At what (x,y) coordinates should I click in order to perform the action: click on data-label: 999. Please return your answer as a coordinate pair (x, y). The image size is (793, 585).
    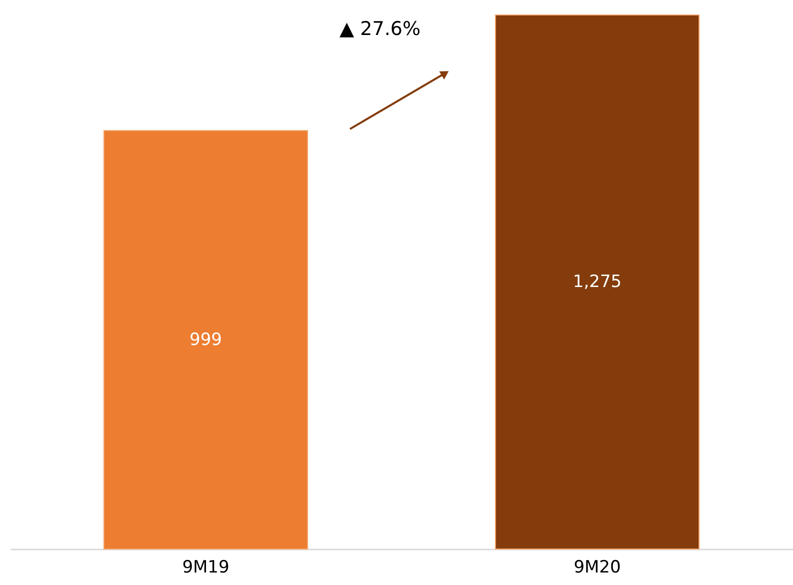
    Looking at the image, I should click on (206, 340).